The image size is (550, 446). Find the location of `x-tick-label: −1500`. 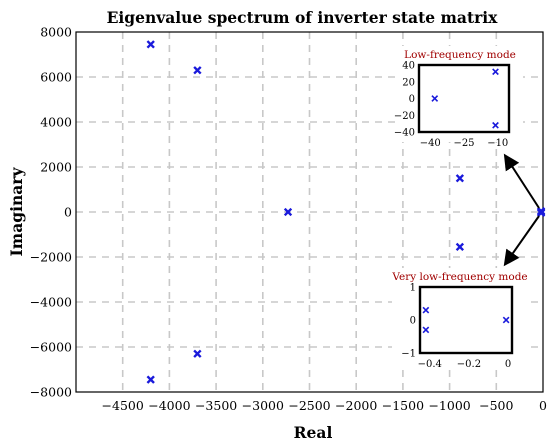

x-tick-label: −1500 is located at coordinates (403, 405).